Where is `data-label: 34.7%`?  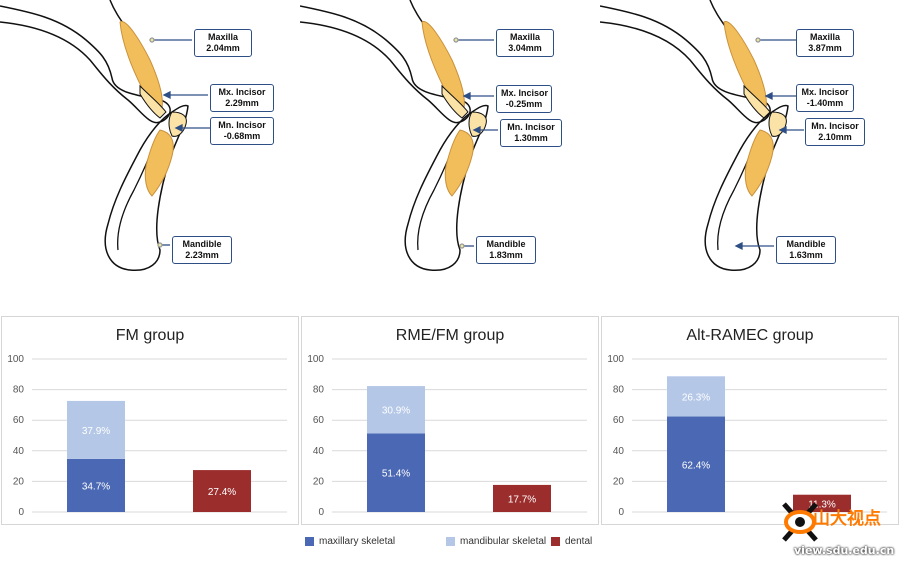 data-label: 34.7% is located at coordinates (96, 486).